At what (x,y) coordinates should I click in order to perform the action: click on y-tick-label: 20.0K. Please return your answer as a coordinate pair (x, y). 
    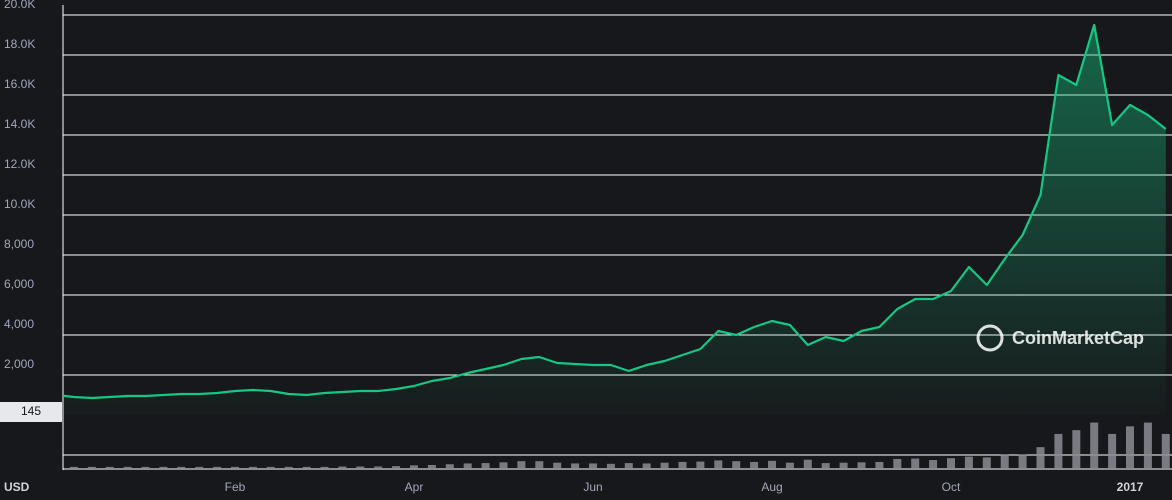
    Looking at the image, I should click on (19, 5).